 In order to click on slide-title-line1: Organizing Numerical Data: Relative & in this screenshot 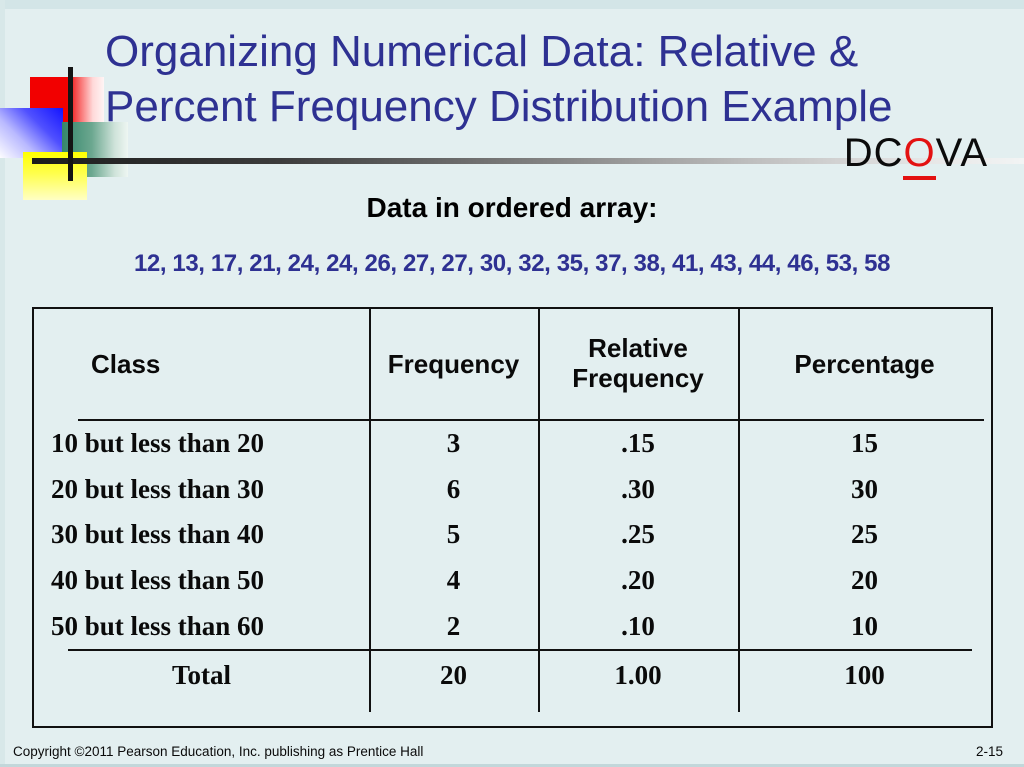, I will do `click(482, 51)`.